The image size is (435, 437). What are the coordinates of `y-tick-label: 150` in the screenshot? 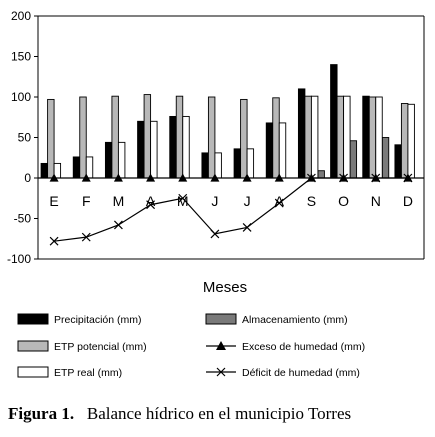 It's located at (21, 57).